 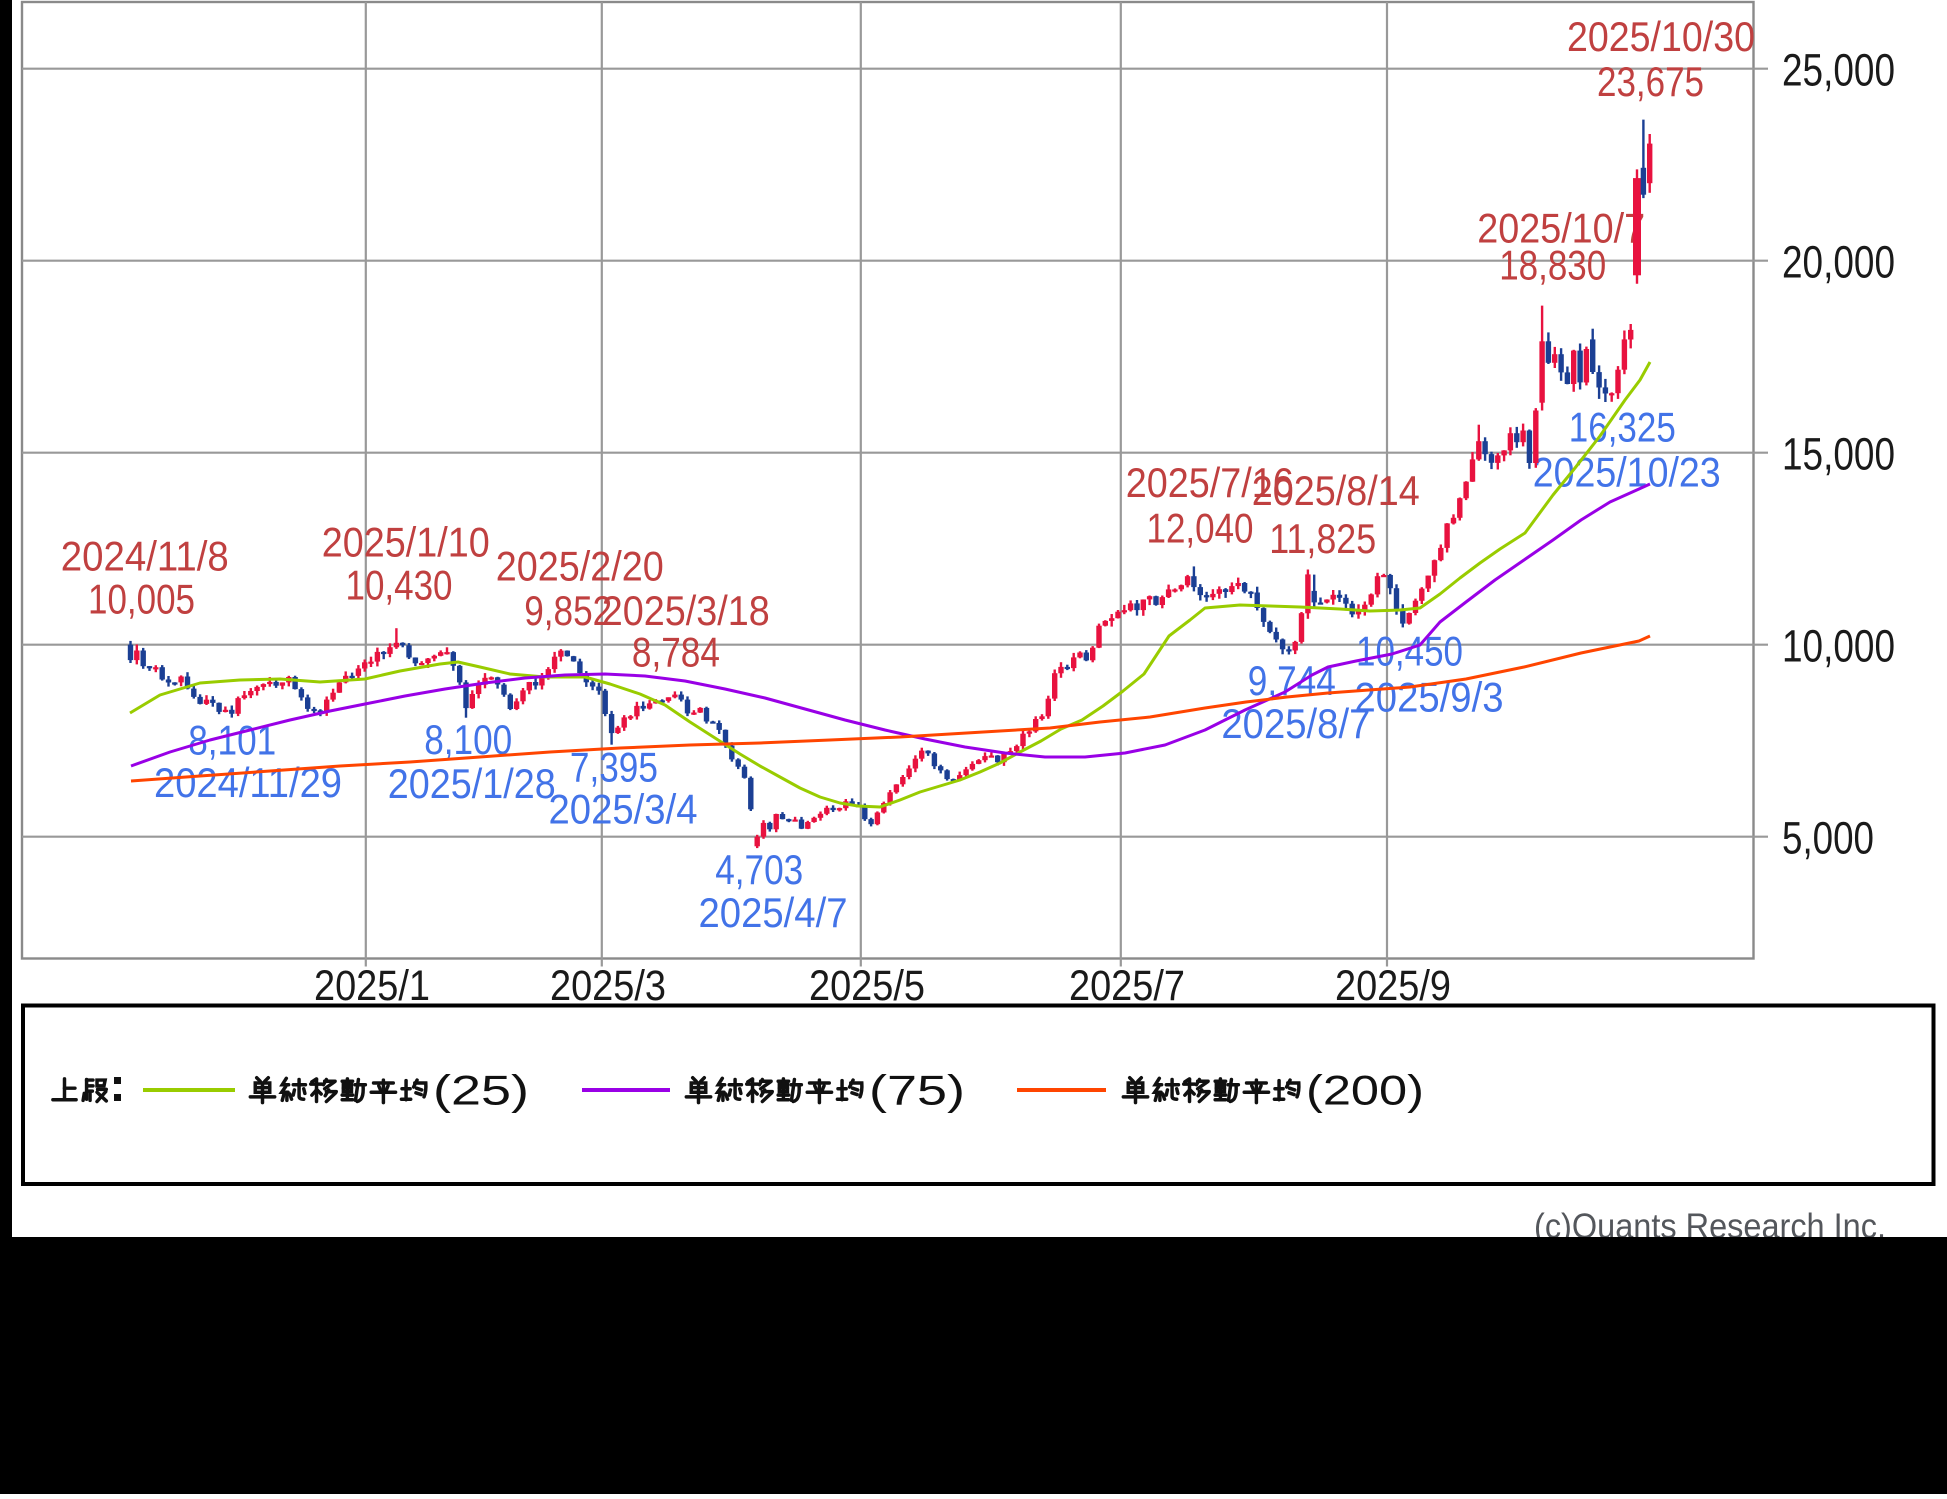 I want to click on svg-text: 2025/1/28, so click(x=472, y=783).